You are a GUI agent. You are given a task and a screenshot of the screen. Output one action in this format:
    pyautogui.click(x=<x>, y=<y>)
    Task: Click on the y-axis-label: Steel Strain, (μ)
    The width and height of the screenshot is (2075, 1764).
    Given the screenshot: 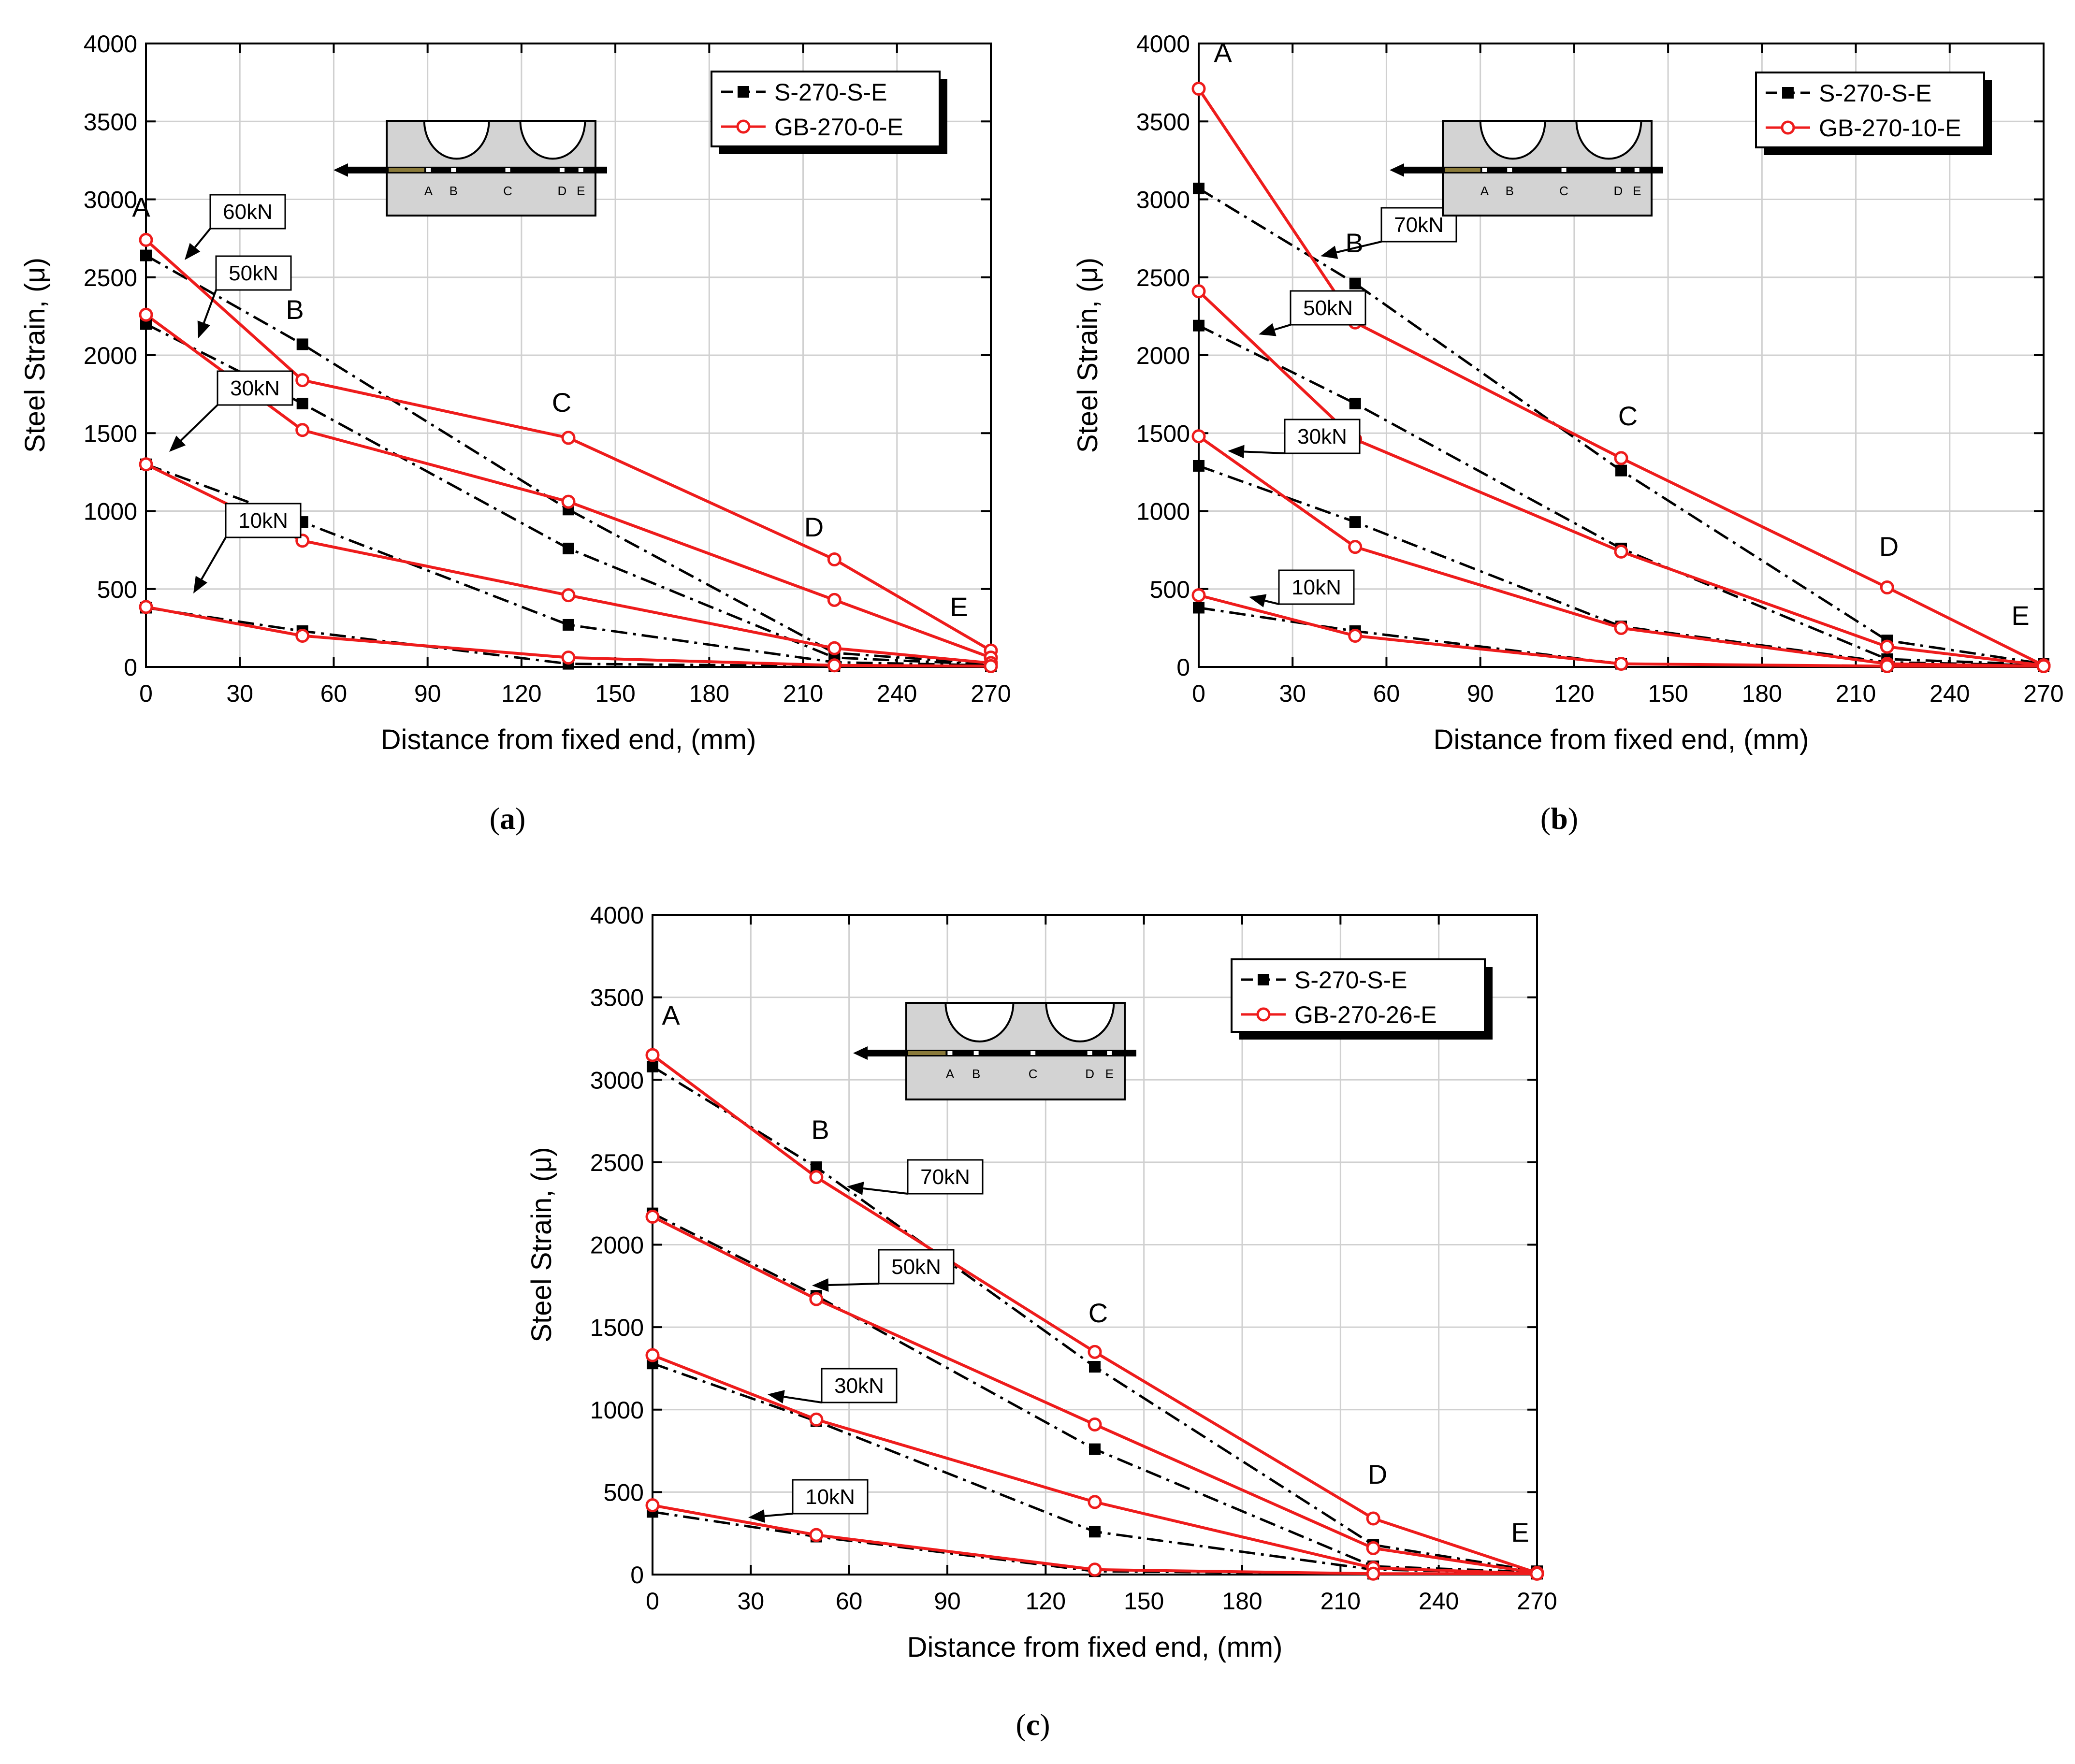 What is the action you would take?
    pyautogui.click(x=35, y=355)
    